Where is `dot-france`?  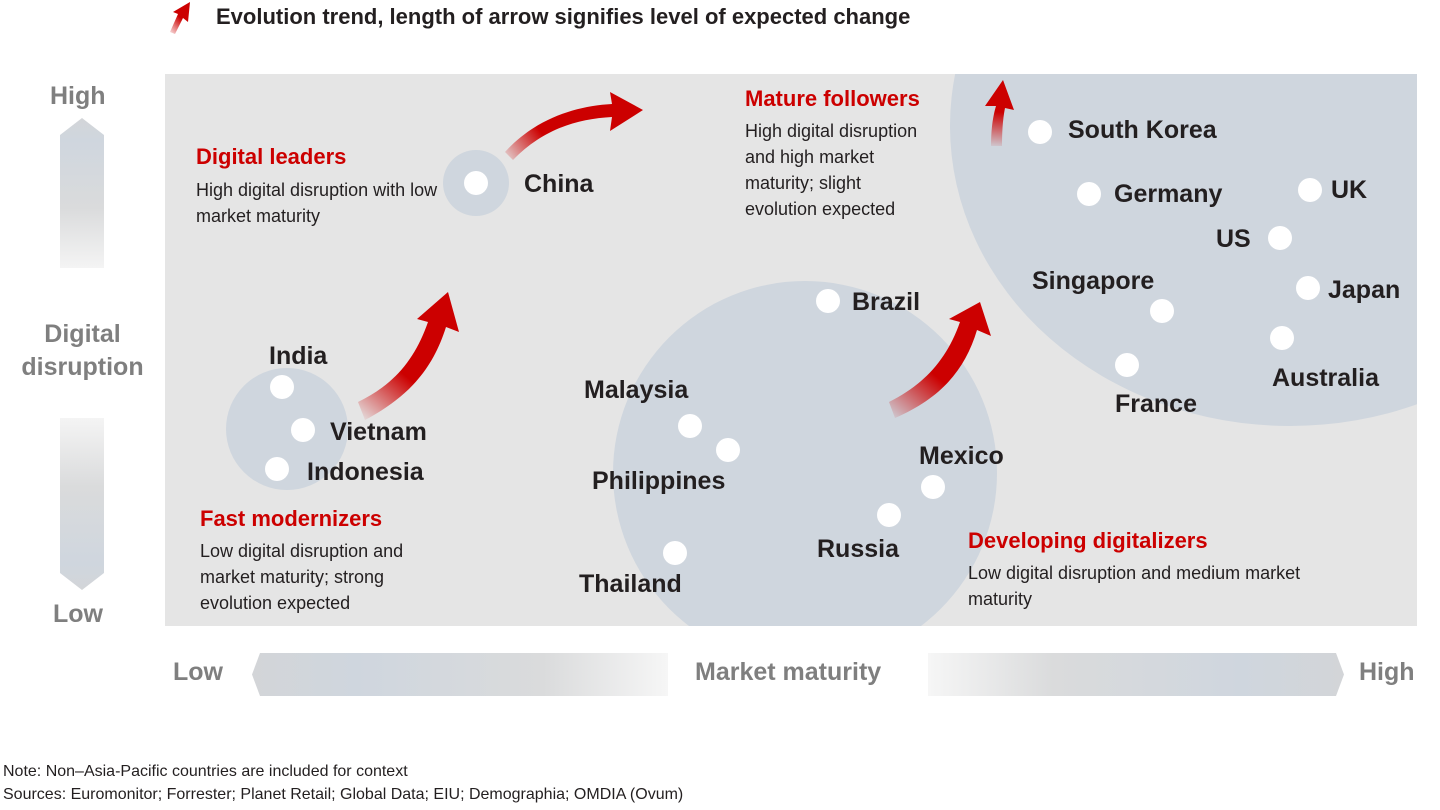 dot-france is located at coordinates (1127, 365).